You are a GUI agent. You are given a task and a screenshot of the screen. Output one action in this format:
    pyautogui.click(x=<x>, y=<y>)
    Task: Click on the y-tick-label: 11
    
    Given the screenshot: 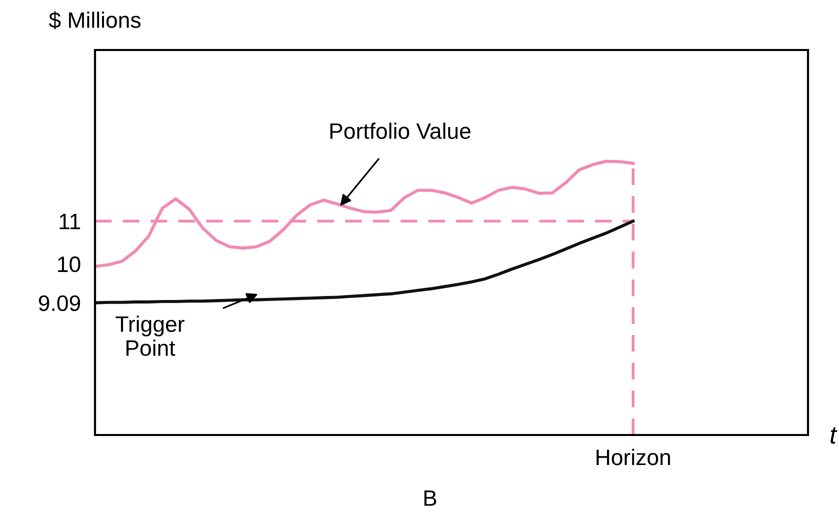 What is the action you would take?
    pyautogui.click(x=70, y=222)
    